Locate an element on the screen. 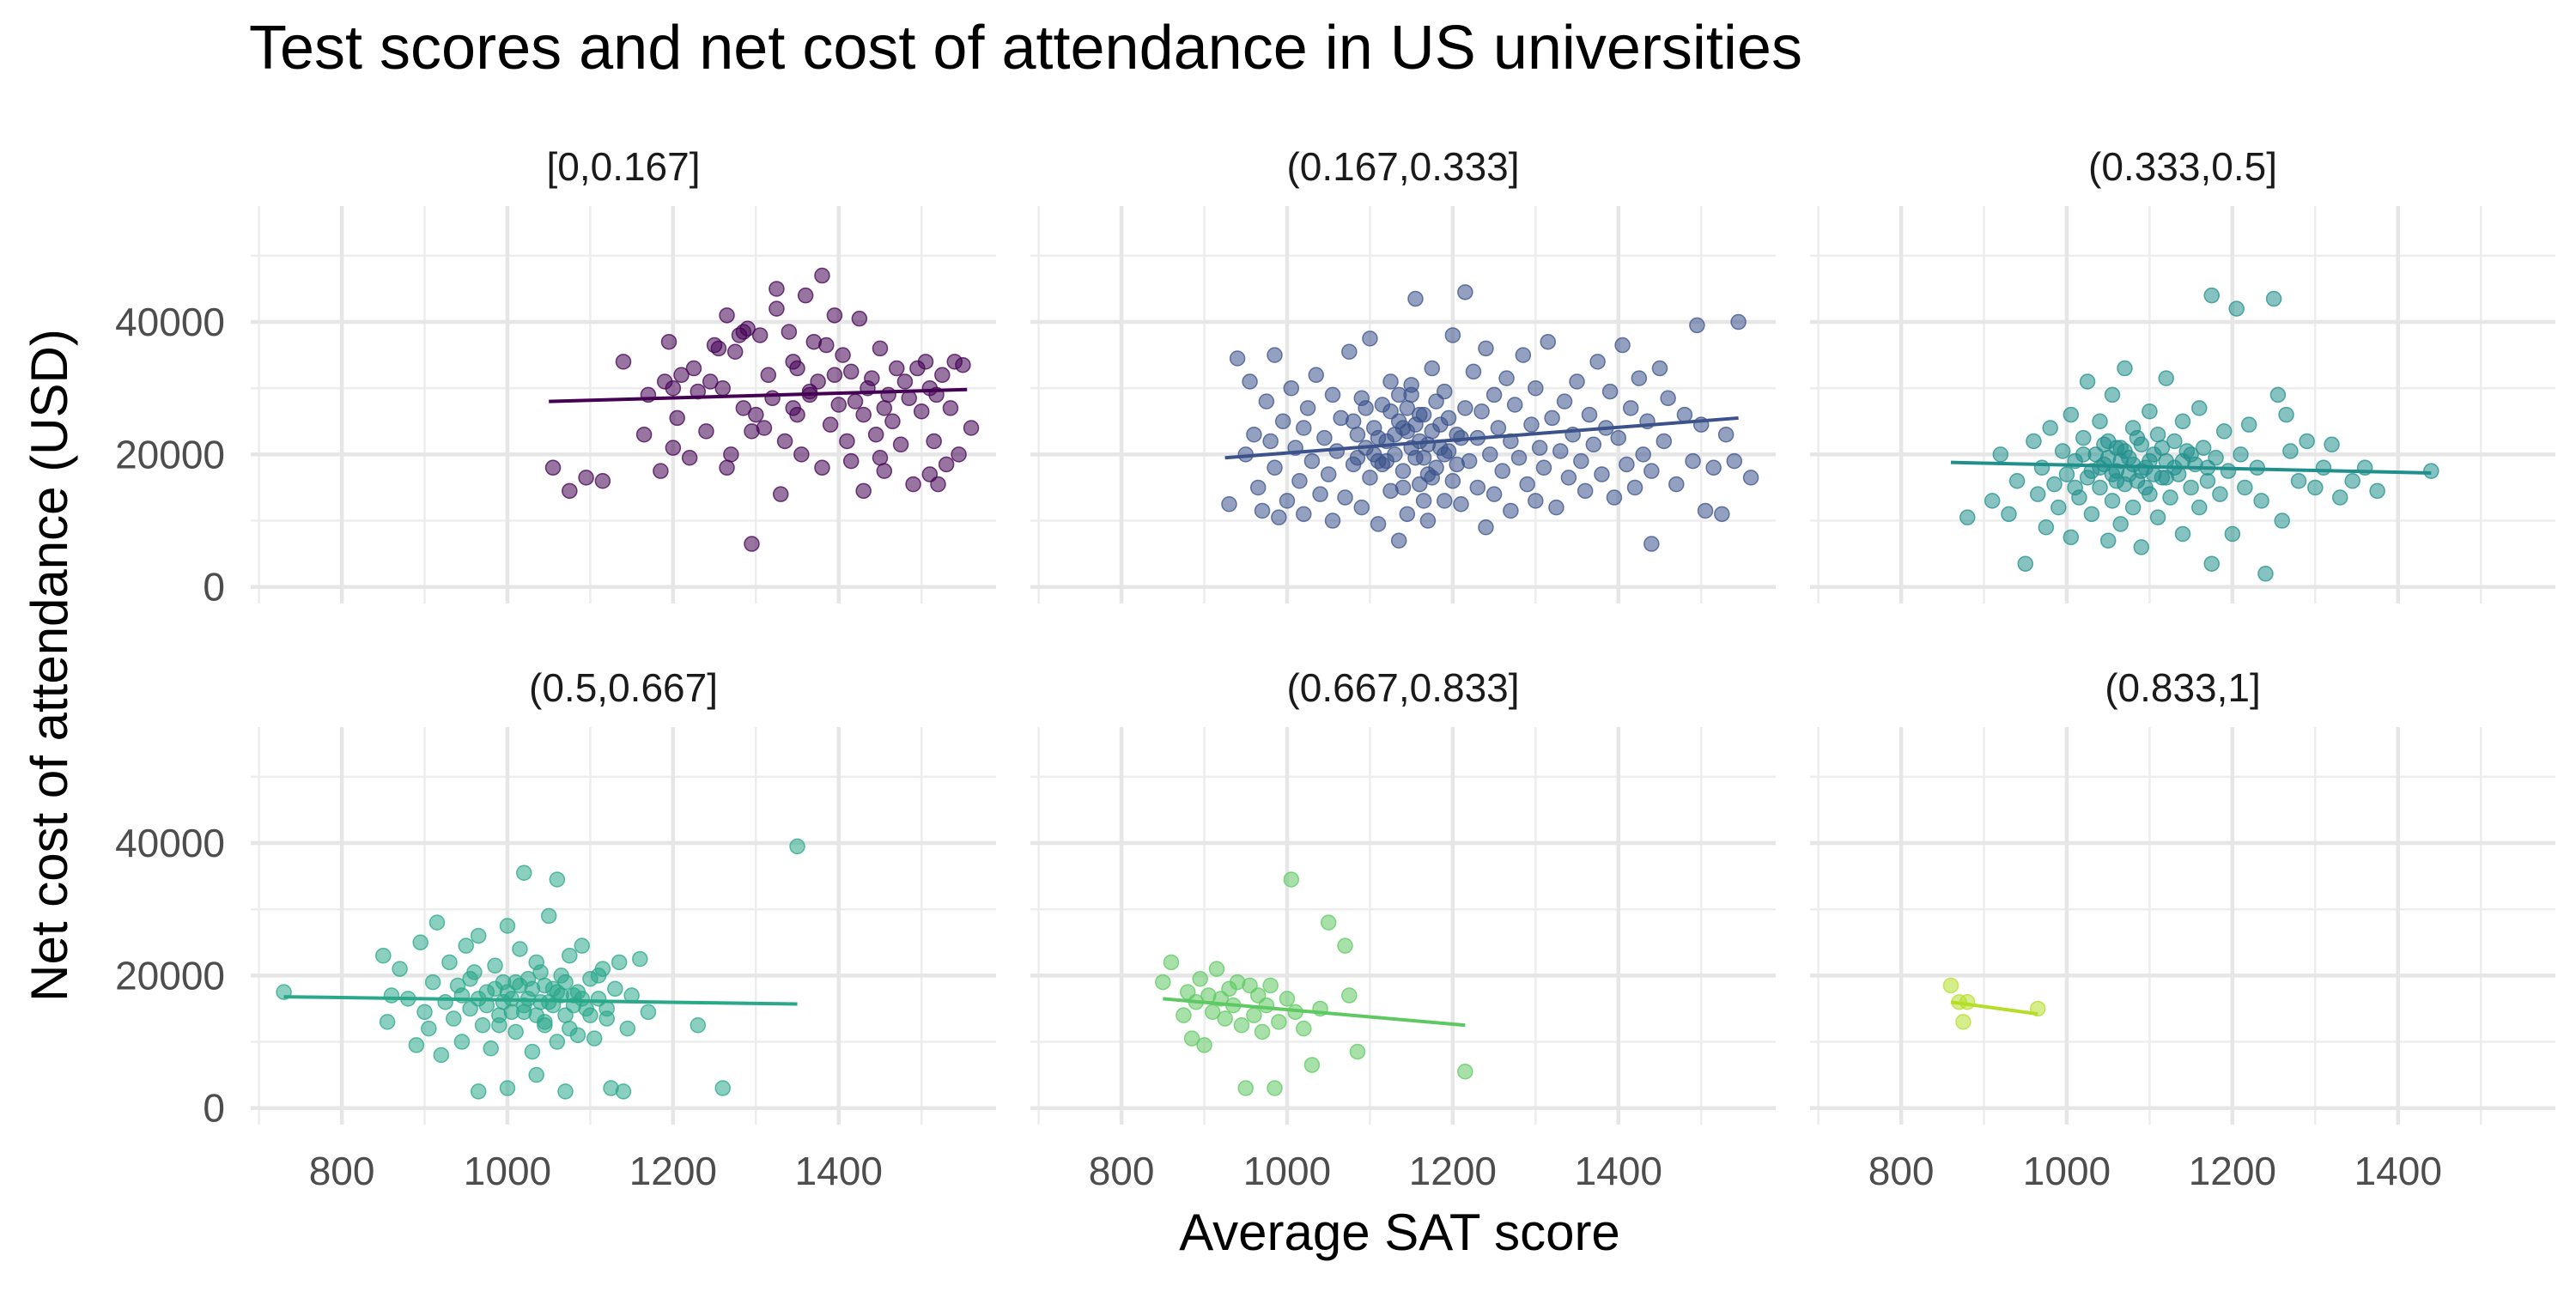 Image resolution: width=2576 pixels, height=1292 pixels. data-points is located at coordinates (1994, 1003).